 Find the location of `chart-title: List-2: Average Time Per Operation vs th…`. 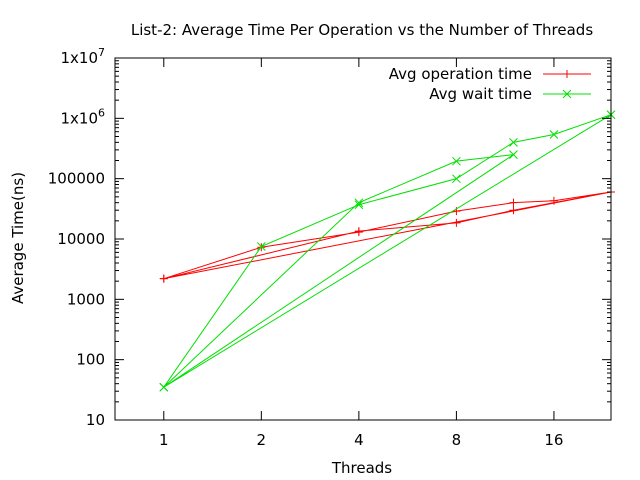

chart-title: List-2: Average Time Per Operation vs th… is located at coordinates (362, 30).